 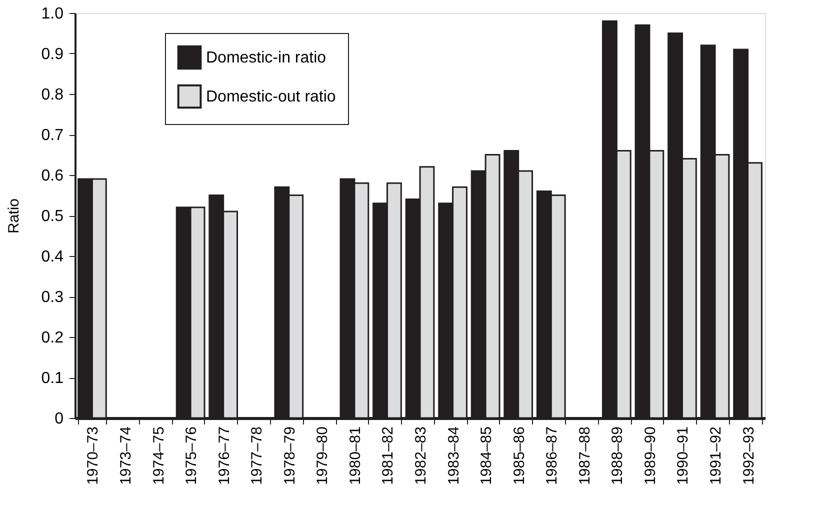 What do you see at coordinates (487, 455) in the screenshot?
I see `x-tick-label: 1984–85` at bounding box center [487, 455].